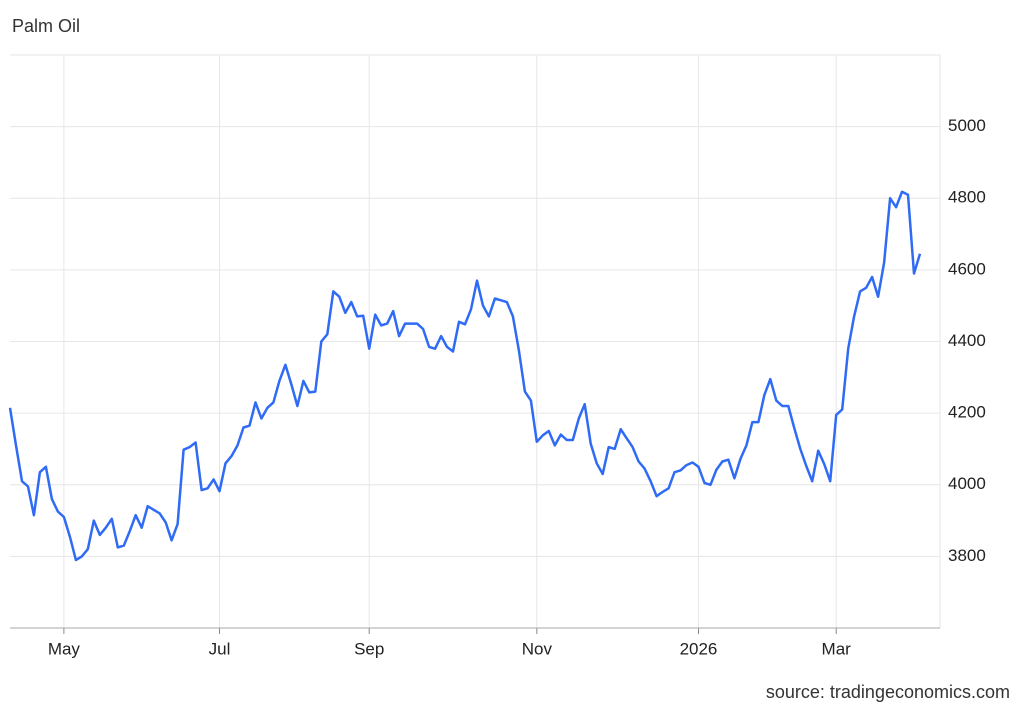 This screenshot has width=1024, height=710. I want to click on x-tick-label: Sep, so click(369, 648).